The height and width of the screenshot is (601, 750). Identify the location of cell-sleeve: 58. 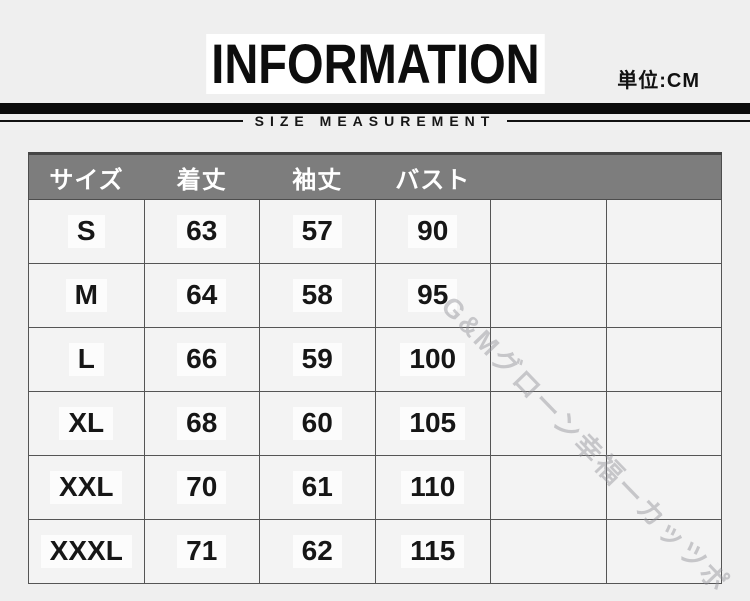
(317, 295).